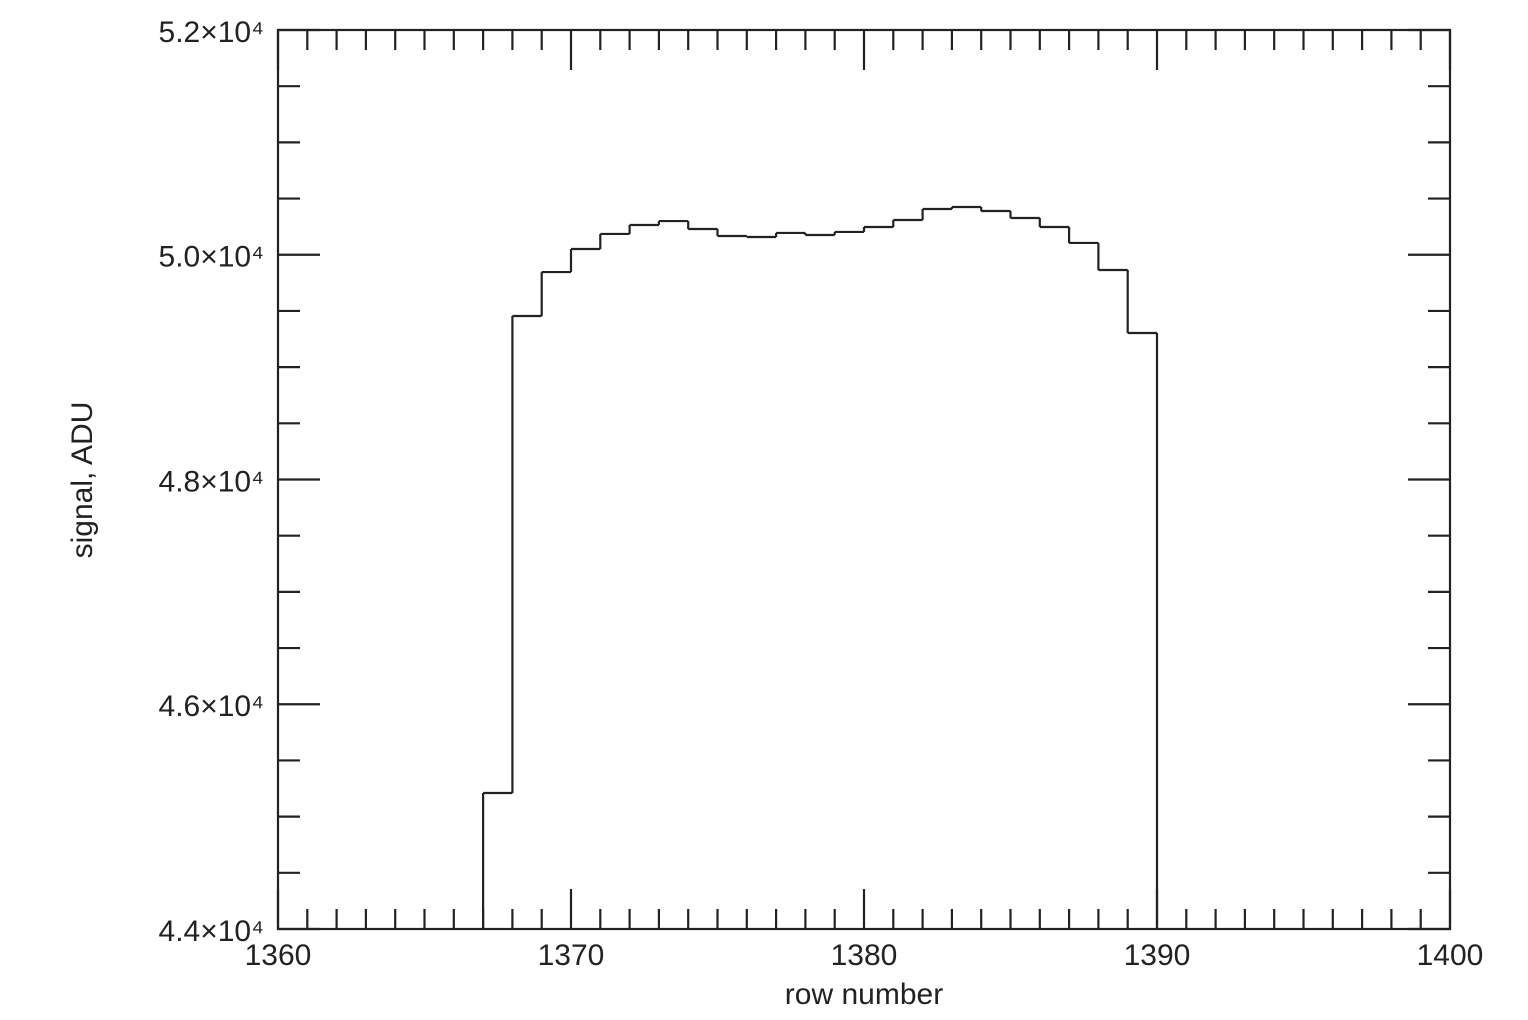  I want to click on x-tick-label: 1390, so click(1157, 955).